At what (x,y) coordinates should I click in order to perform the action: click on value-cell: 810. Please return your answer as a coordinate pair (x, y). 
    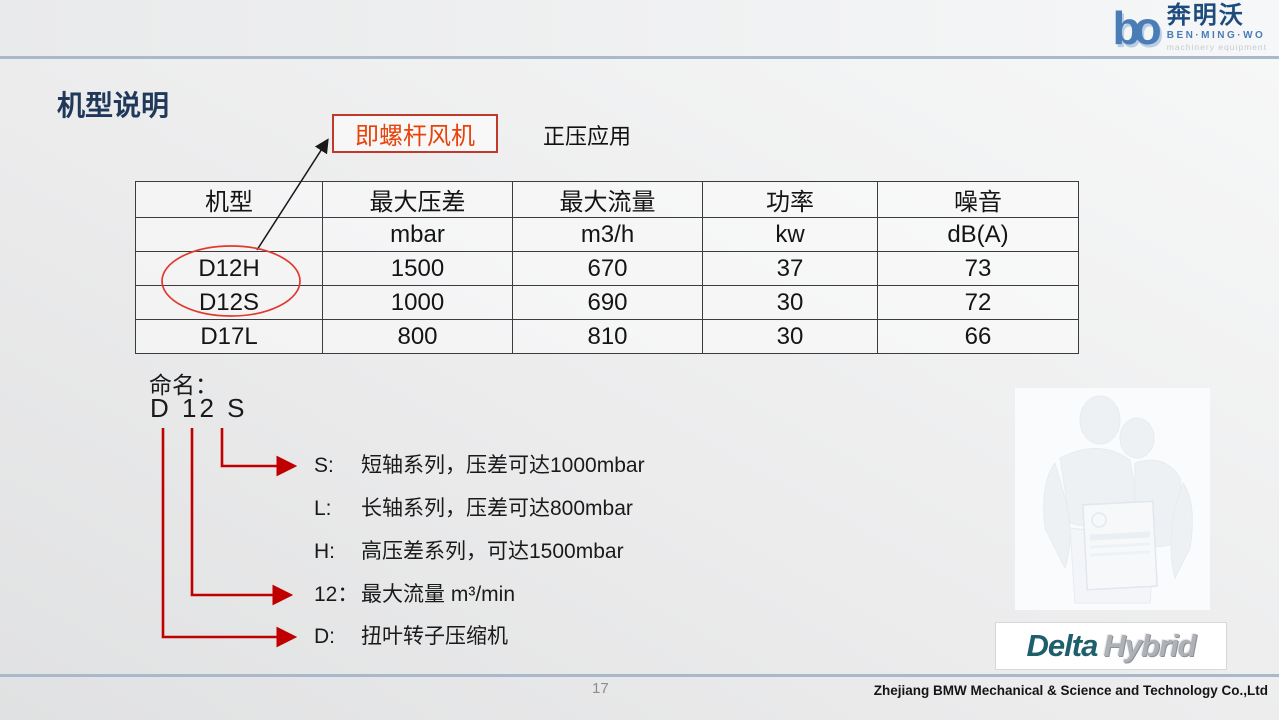
    Looking at the image, I should click on (607, 336).